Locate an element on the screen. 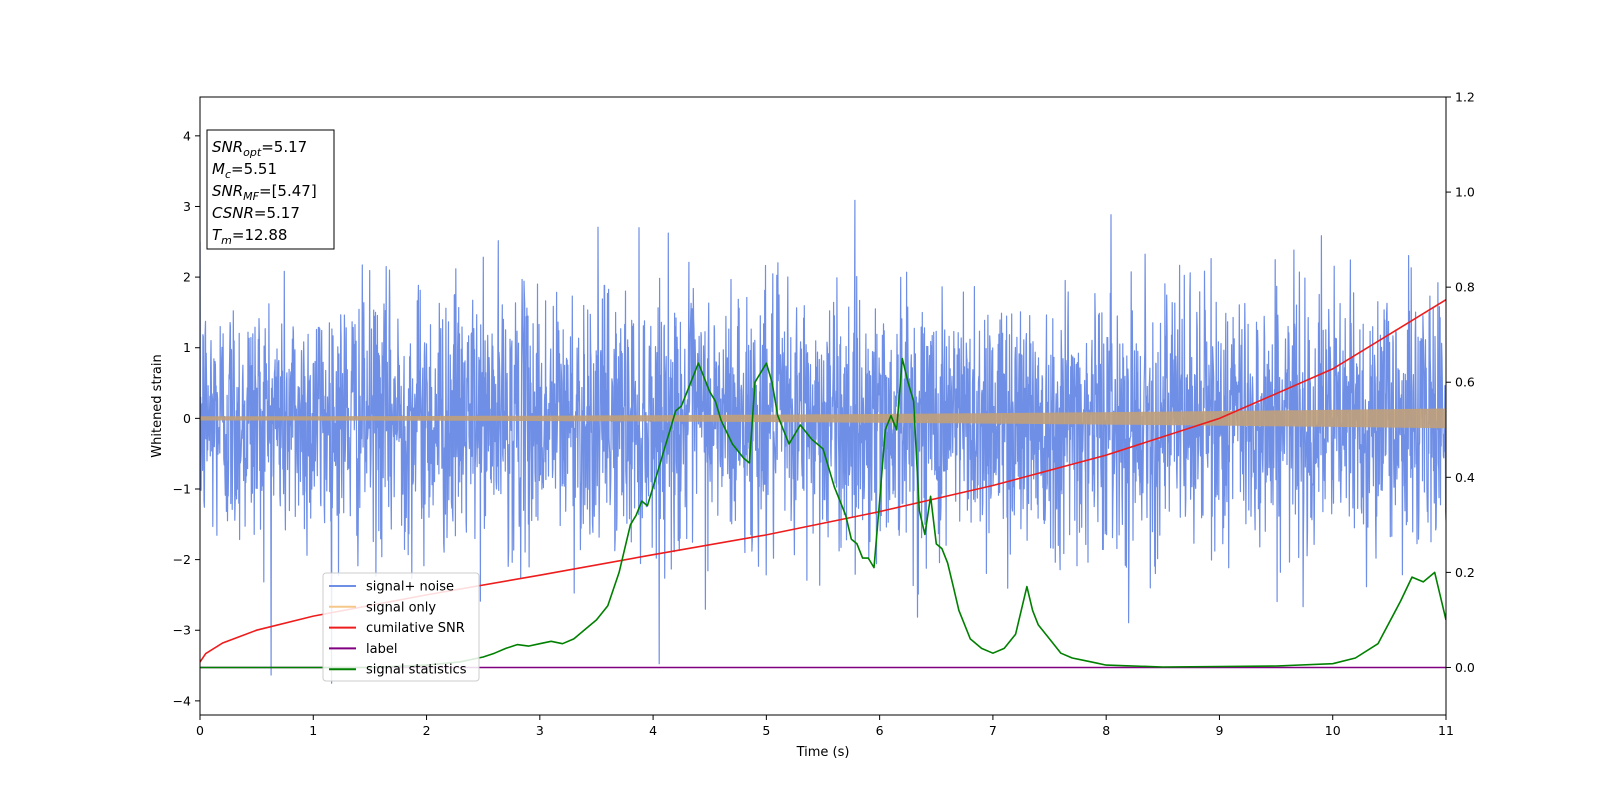 The image size is (1600, 800). x-tick-label: 9 is located at coordinates (1219, 730).